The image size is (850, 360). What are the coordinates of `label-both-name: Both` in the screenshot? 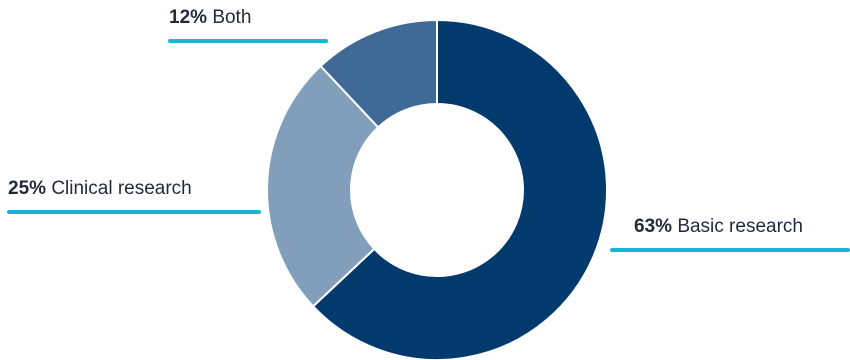 It's located at (232, 17).